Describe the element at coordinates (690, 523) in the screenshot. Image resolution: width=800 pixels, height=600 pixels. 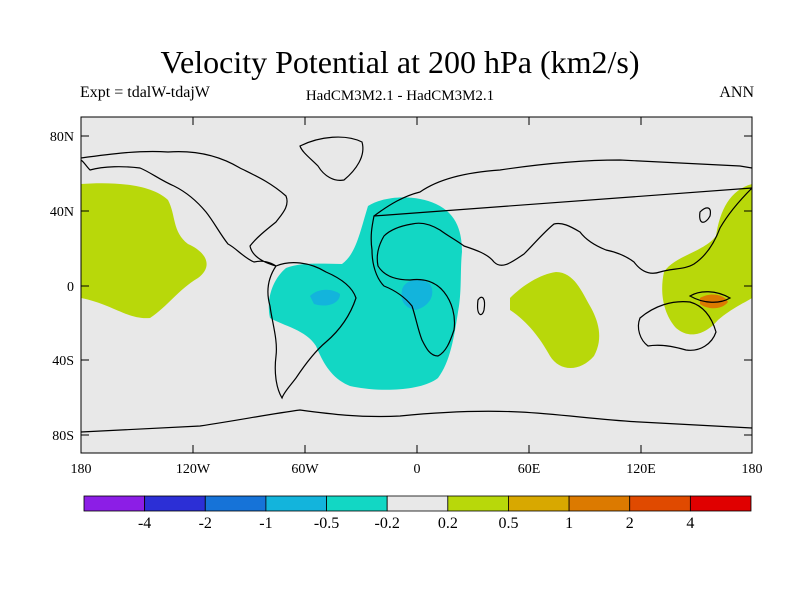
I see `colorbar-label: 4` at that location.